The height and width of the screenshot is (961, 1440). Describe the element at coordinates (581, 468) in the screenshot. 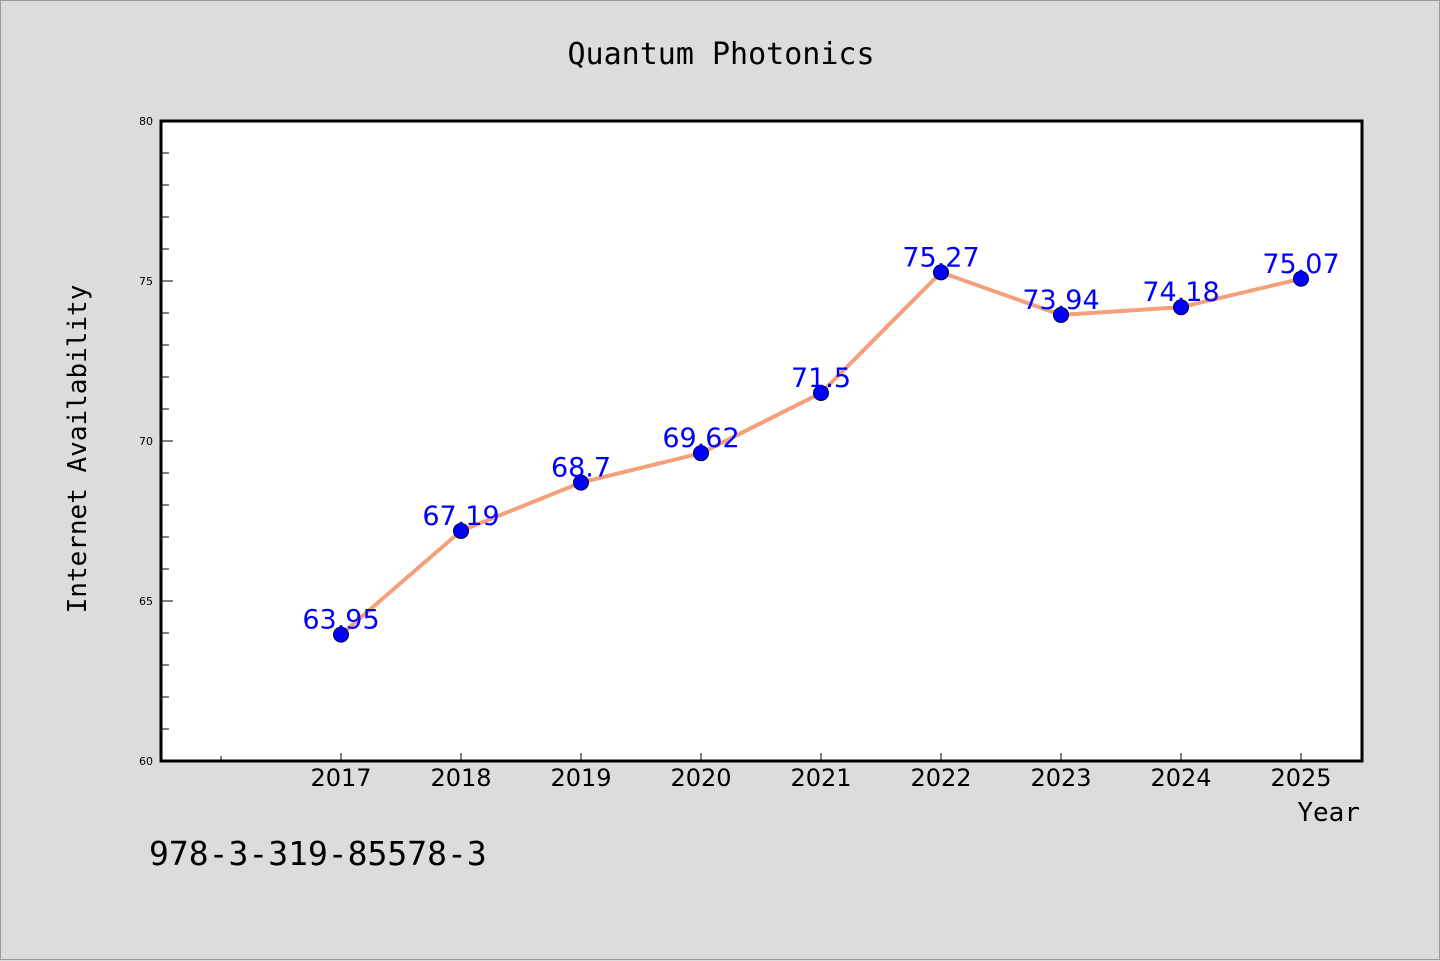

I see `data-label: 68.7` at that location.